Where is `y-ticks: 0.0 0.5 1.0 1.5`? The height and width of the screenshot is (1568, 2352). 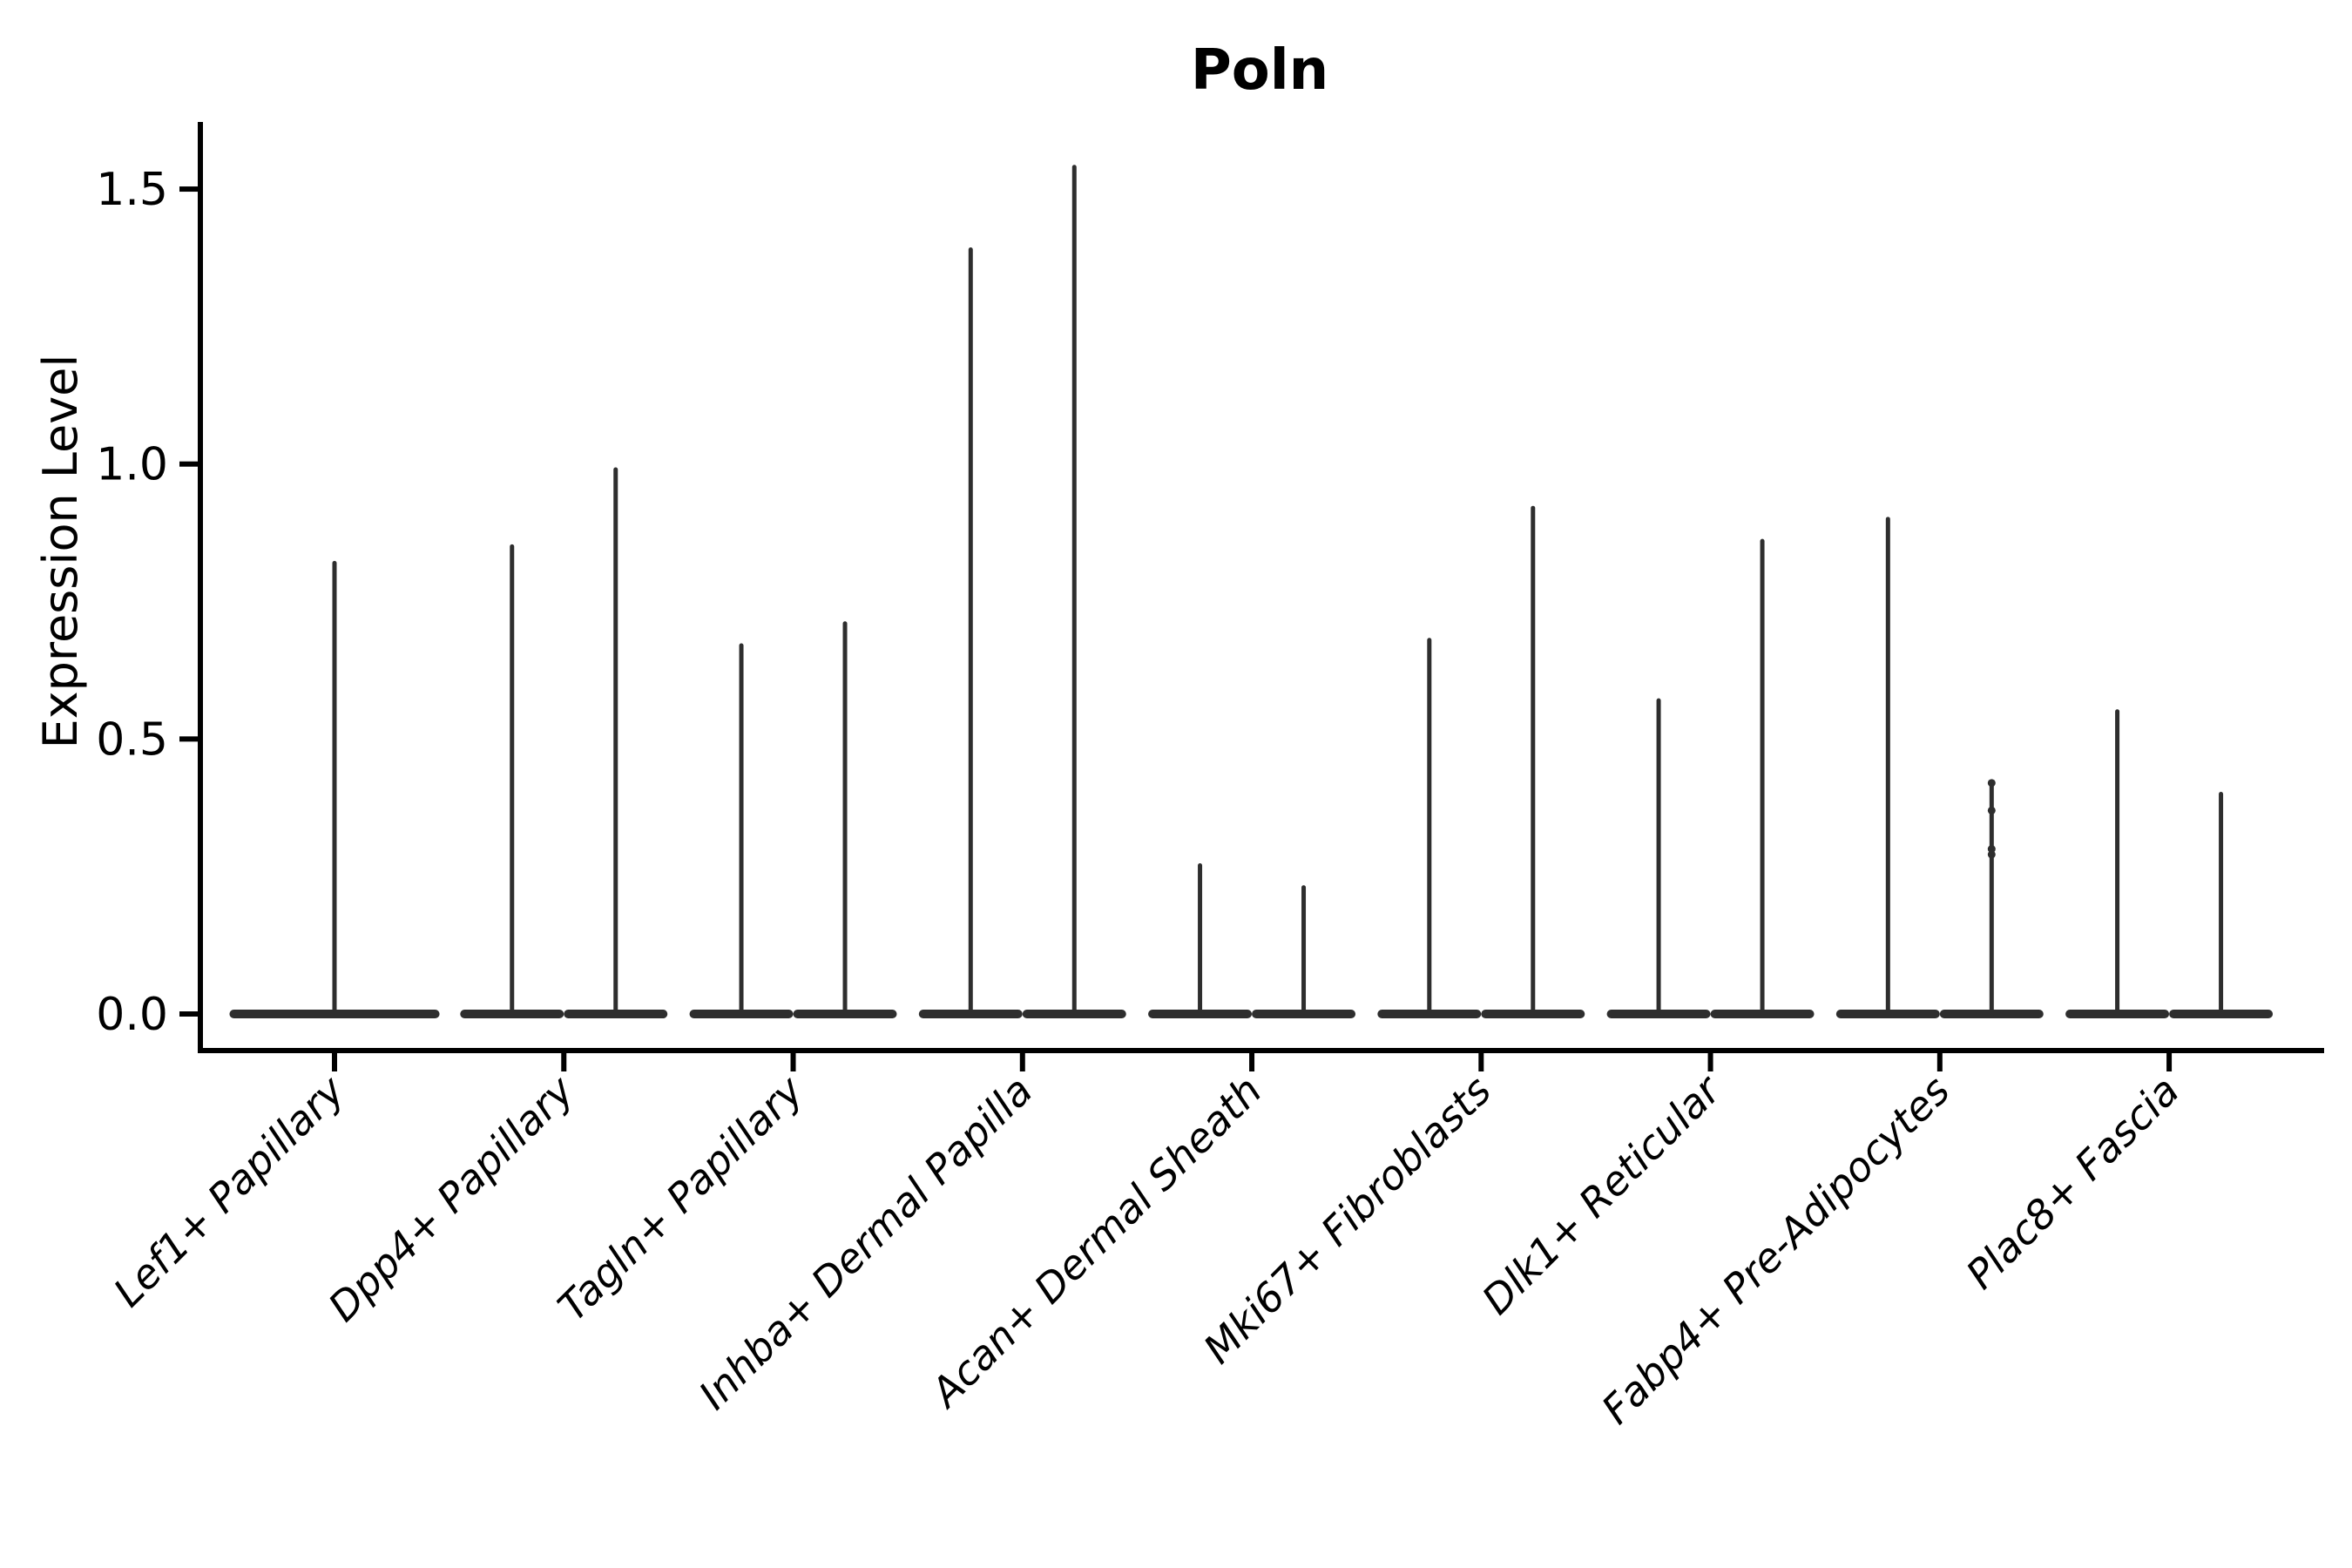 y-ticks: 0.0 0.5 1.0 1.5 is located at coordinates (147, 603).